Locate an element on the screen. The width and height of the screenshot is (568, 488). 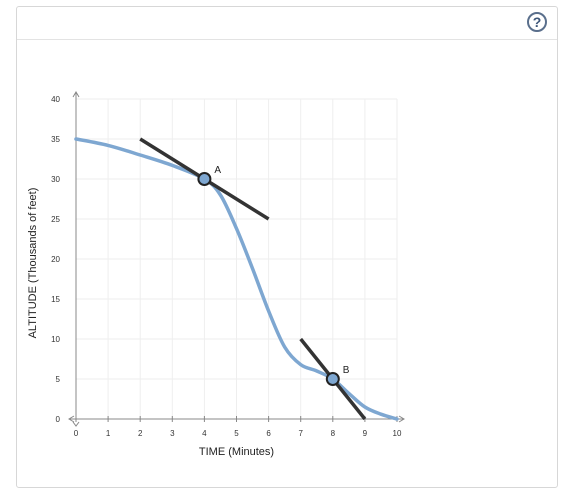
y-axis-title: ALTITUDE (Thousands of feet) is located at coordinates (33, 263).